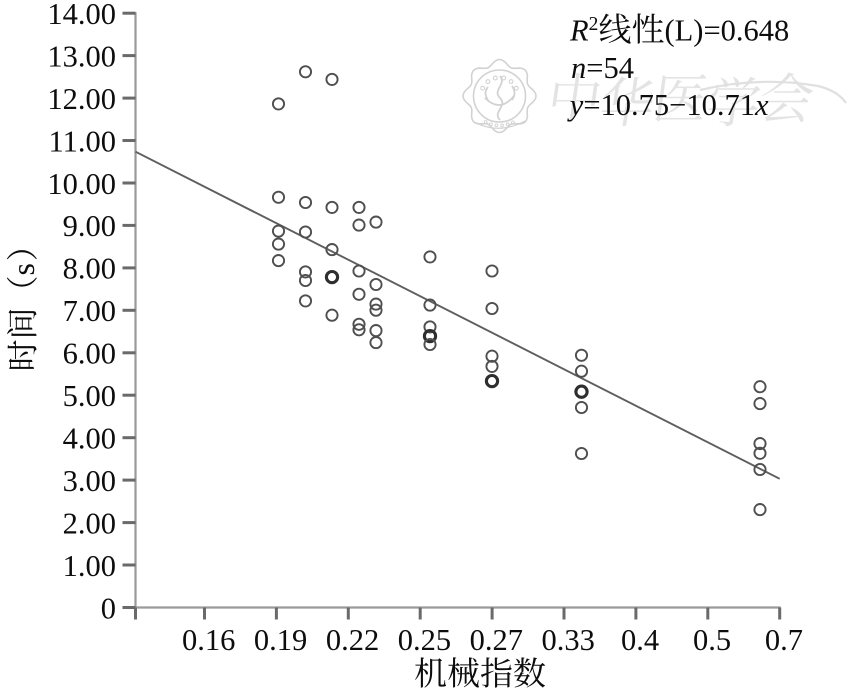 The image size is (865, 697). What do you see at coordinates (81, 56) in the screenshot?
I see `svg-text: 13.00` at bounding box center [81, 56].